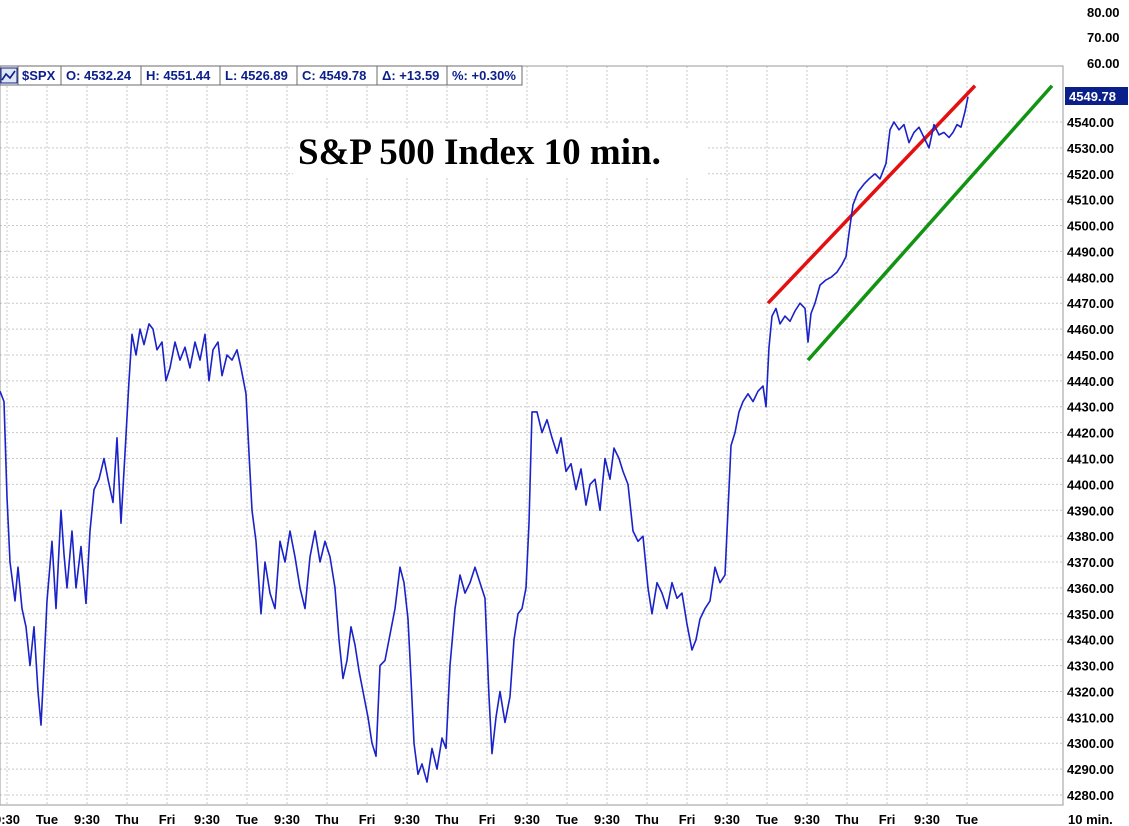 Image resolution: width=1129 pixels, height=826 pixels. Describe the element at coordinates (1090, 614) in the screenshot. I see `y-tick-label: 4350.00` at that location.